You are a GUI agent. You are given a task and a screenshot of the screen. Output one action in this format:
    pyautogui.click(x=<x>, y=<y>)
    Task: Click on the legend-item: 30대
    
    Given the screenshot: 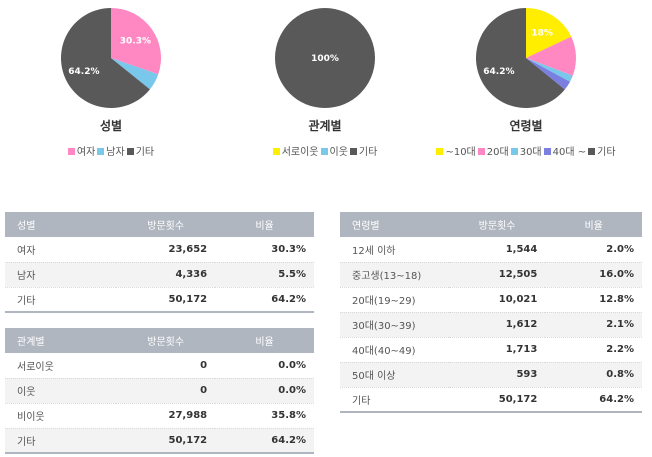 What is the action you would take?
    pyautogui.click(x=526, y=152)
    